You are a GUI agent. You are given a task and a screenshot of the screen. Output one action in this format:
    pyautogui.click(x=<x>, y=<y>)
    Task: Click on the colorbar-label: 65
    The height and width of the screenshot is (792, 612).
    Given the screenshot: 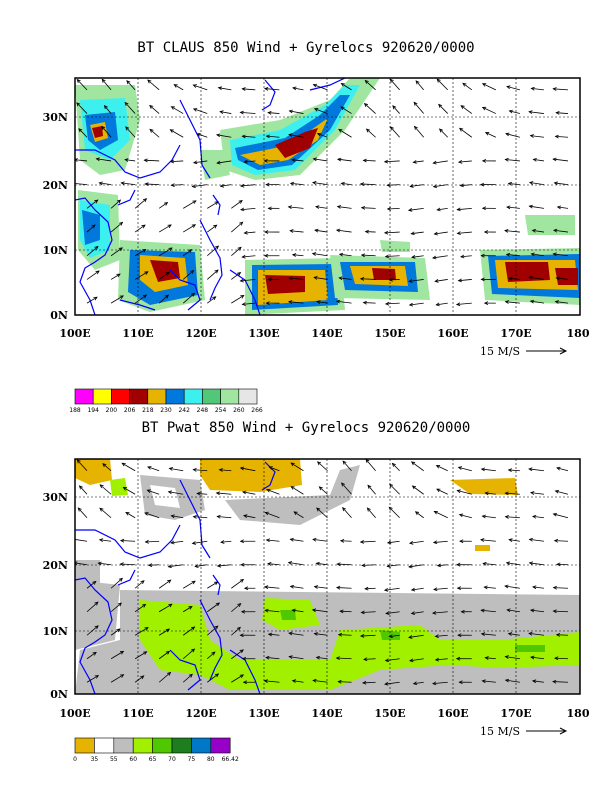 What is the action you would take?
    pyautogui.click(x=153, y=759)
    